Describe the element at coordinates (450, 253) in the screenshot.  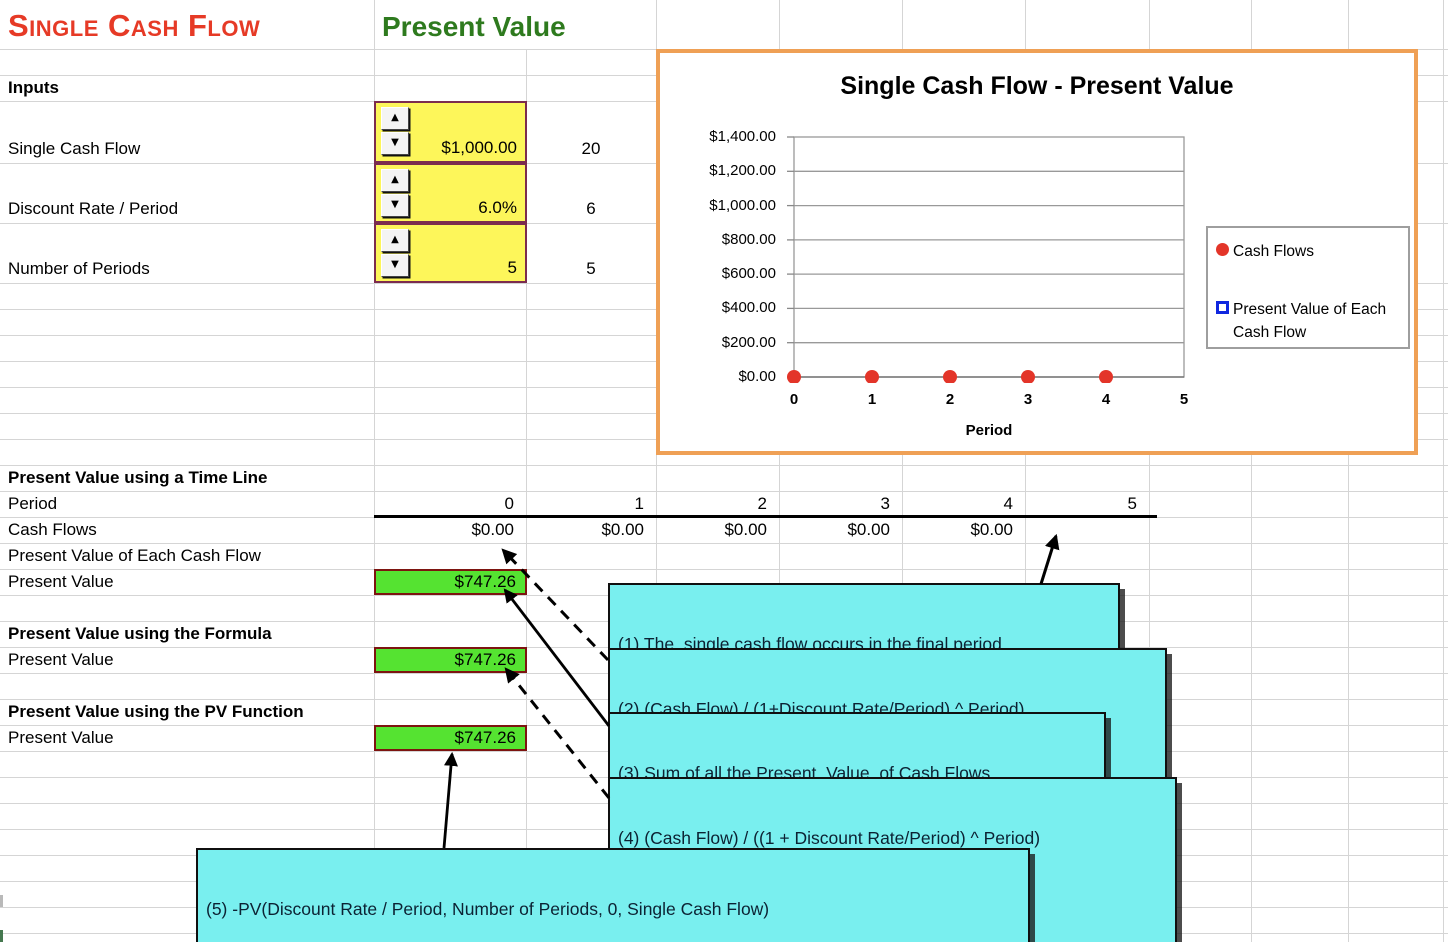
I see `number-of-periods-cell: ▲ ▼ 5` at that location.